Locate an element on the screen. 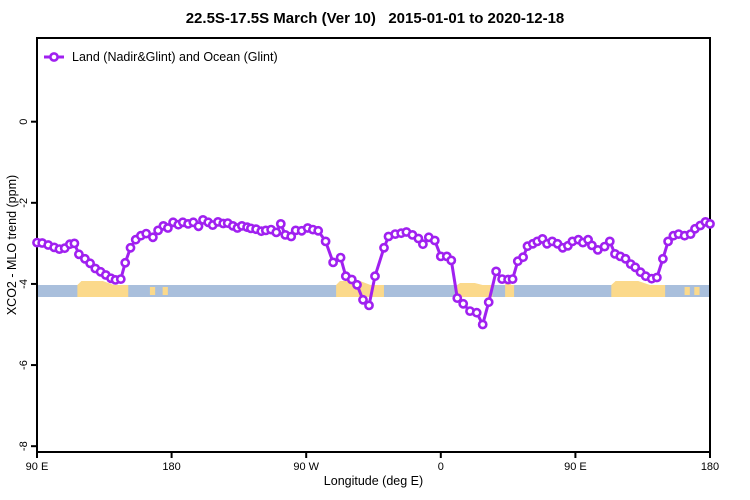  x-tick-label: 90 W is located at coordinates (306, 467).